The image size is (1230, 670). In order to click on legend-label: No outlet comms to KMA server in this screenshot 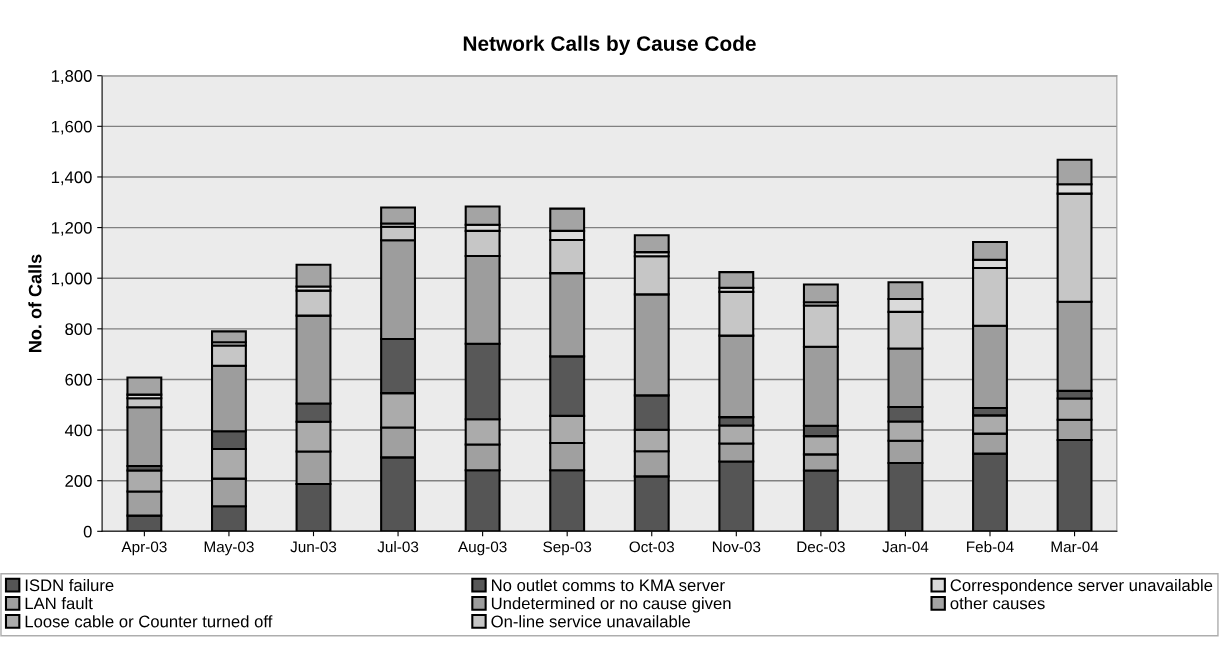, I will do `click(608, 585)`.